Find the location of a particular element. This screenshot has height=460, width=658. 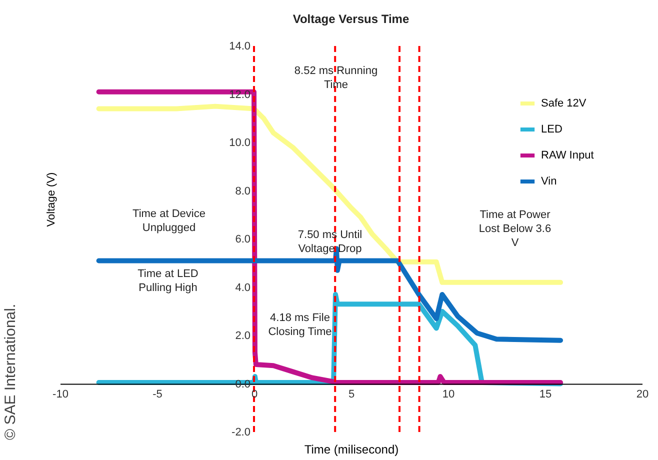

legend-label: RAW Input is located at coordinates (567, 156).